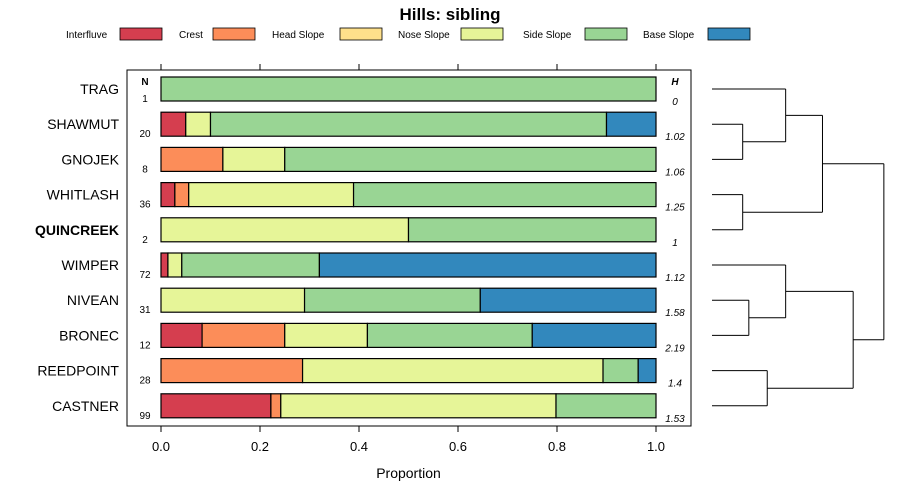  What do you see at coordinates (99, 89) in the screenshot?
I see `row-label-trag: TRAG` at bounding box center [99, 89].